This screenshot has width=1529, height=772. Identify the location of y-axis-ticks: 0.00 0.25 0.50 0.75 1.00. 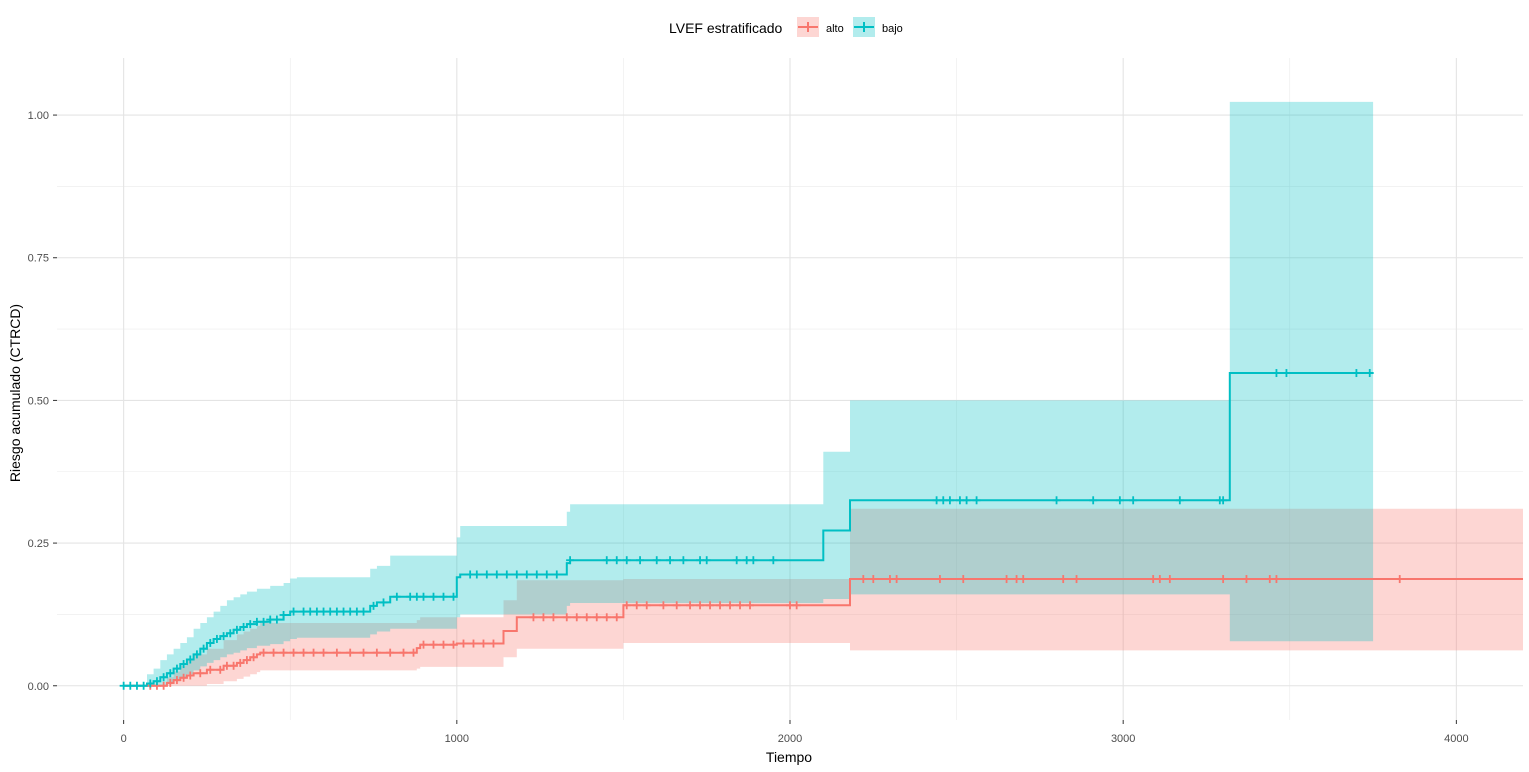
(42, 401).